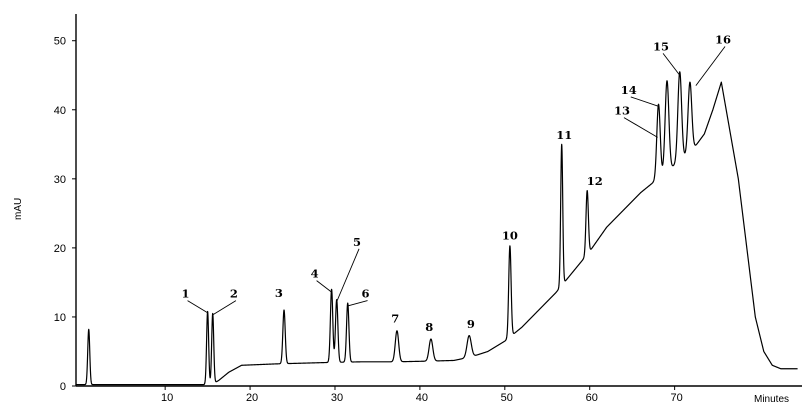 This screenshot has height=405, width=804. What do you see at coordinates (595, 181) in the screenshot?
I see `peak-label-12: 12` at bounding box center [595, 181].